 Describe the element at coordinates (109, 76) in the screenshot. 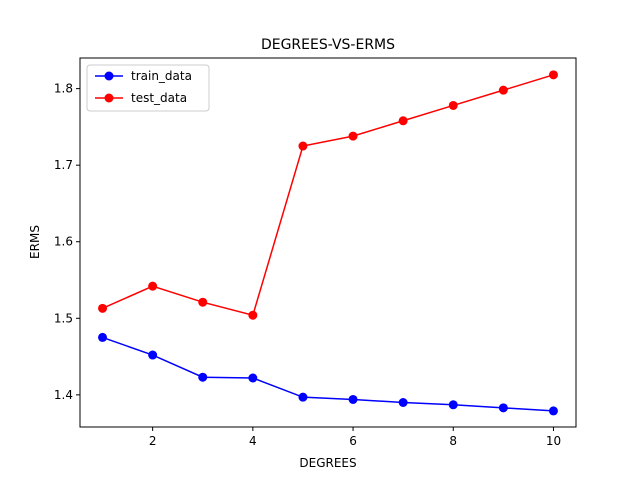

I see `legend-marker-train-data` at that location.